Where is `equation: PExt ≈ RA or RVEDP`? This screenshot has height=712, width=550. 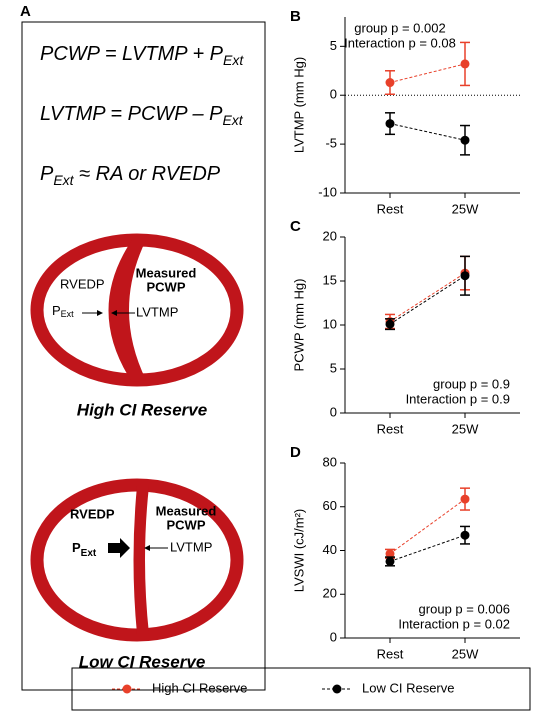
equation: PExt ≈ RA or RVEDP is located at coordinates (130, 175).